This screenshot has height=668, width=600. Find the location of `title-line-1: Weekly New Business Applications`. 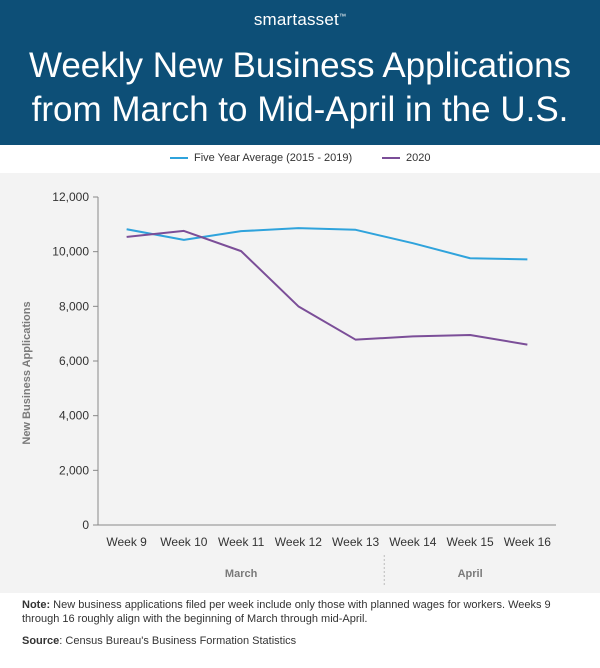

title-line-1: Weekly New Business Applications is located at coordinates (300, 65).